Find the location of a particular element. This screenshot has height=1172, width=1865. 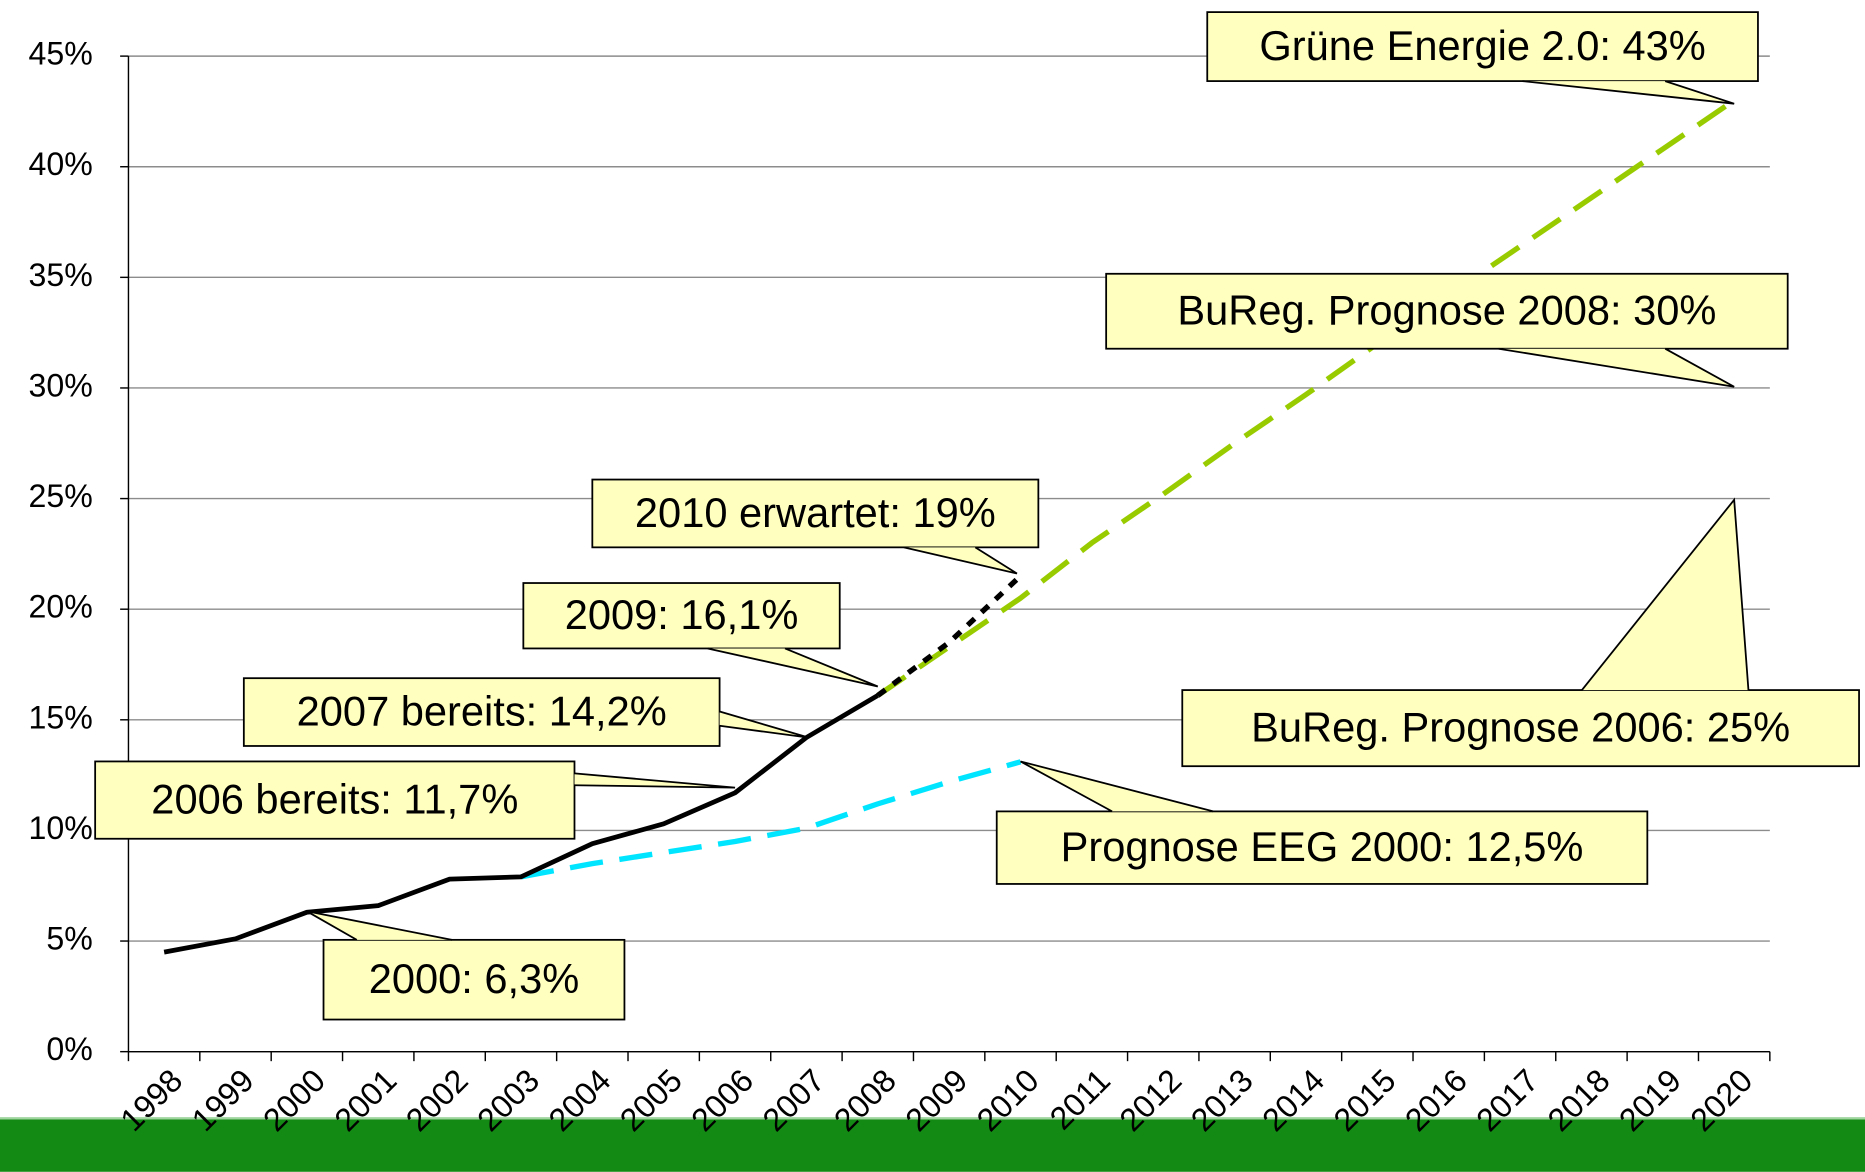

y-tick-label: 5% is located at coordinates (69, 939).